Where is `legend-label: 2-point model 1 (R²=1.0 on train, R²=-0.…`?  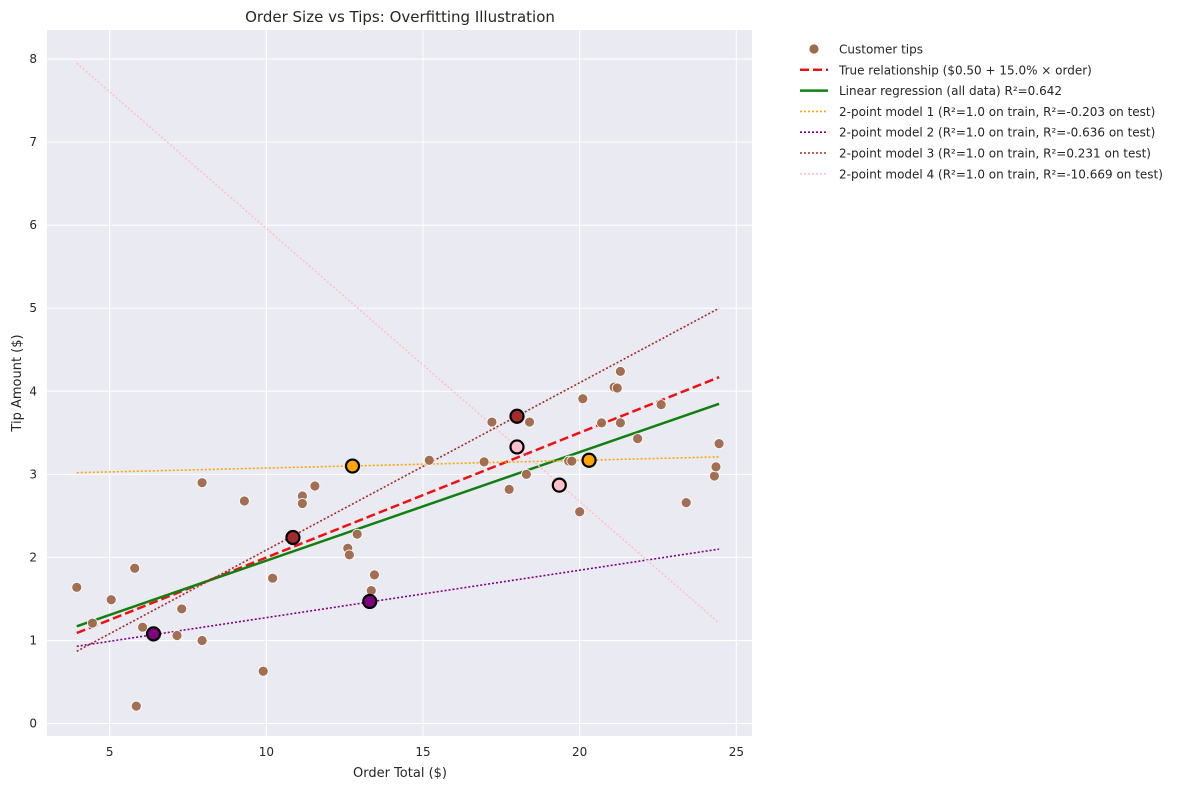 legend-label: 2-point model 1 (R²=1.0 on train, R²=-0.… is located at coordinates (997, 112).